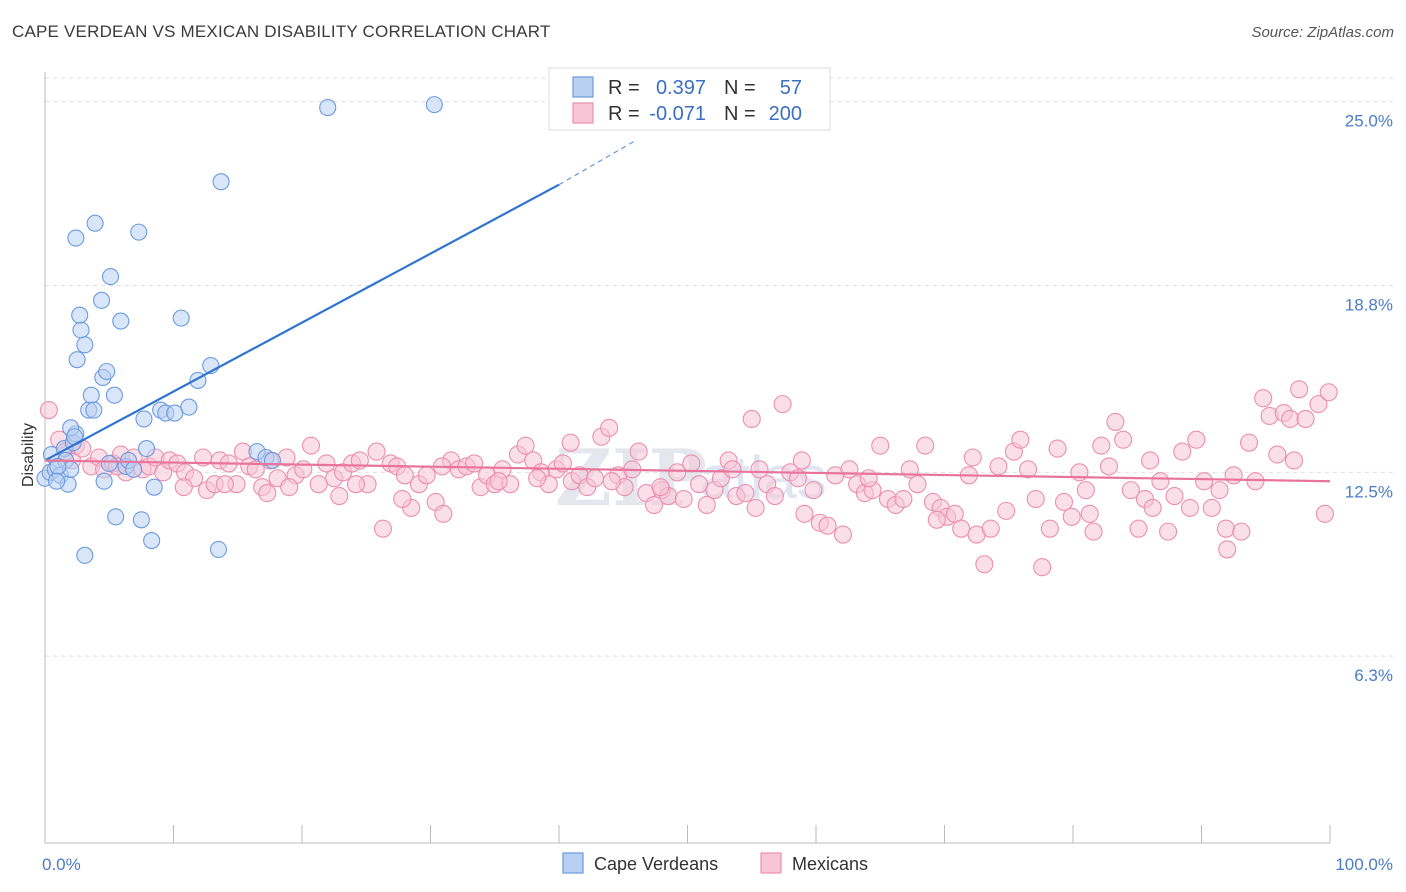 The height and width of the screenshot is (892, 1406). Describe the element at coordinates (681, 88) in the screenshot. I see `legend-r-value-blue: 0.397` at that location.